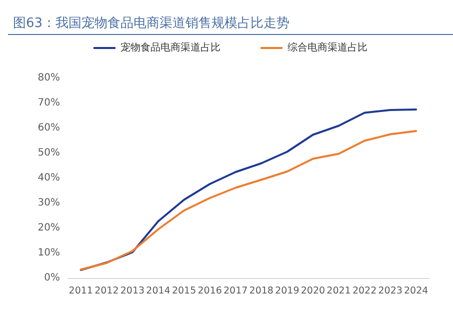 This screenshot has width=453, height=322. Describe the element at coordinates (364, 291) in the screenshot. I see `x-tick-label: 2022` at that location.